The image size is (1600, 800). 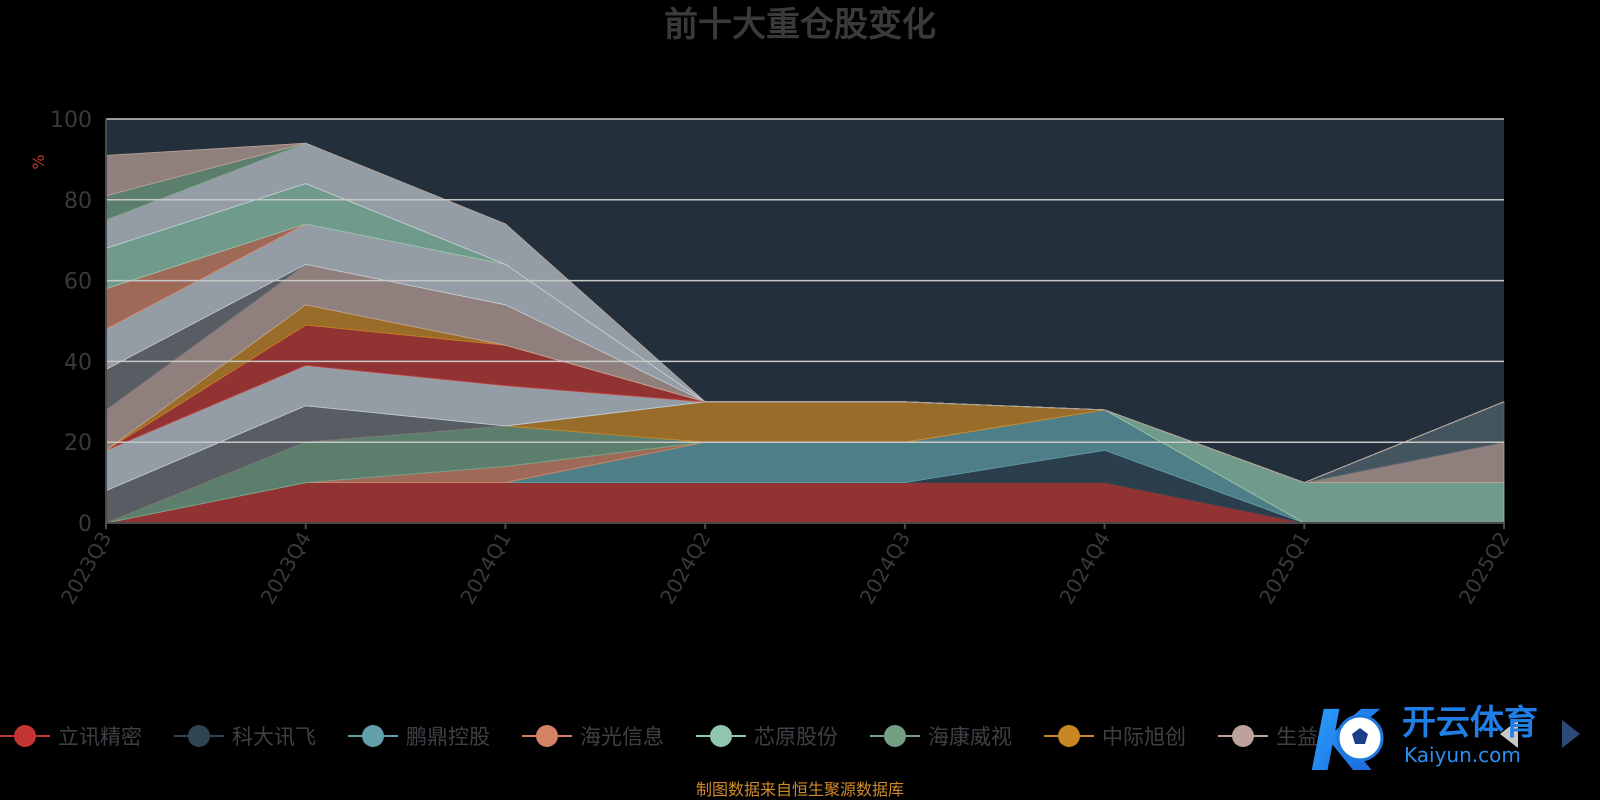 I want to click on y-tick-label: 100, so click(x=71, y=120).